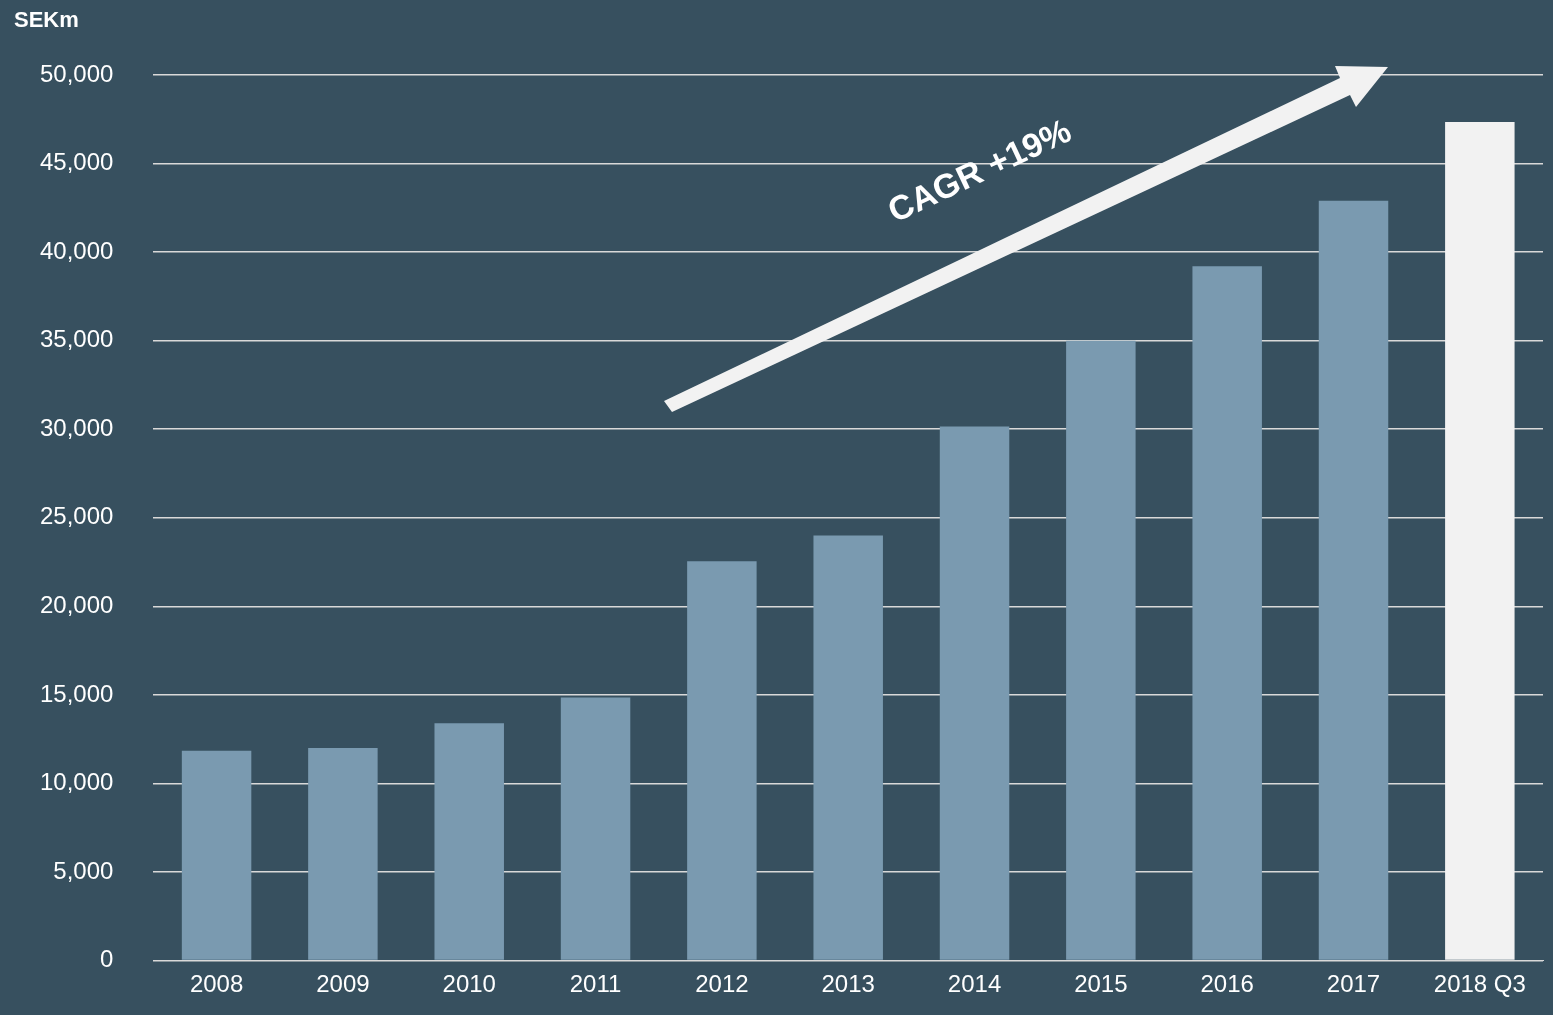  I want to click on x-tick-label: 2018 Q3, so click(1479, 983).